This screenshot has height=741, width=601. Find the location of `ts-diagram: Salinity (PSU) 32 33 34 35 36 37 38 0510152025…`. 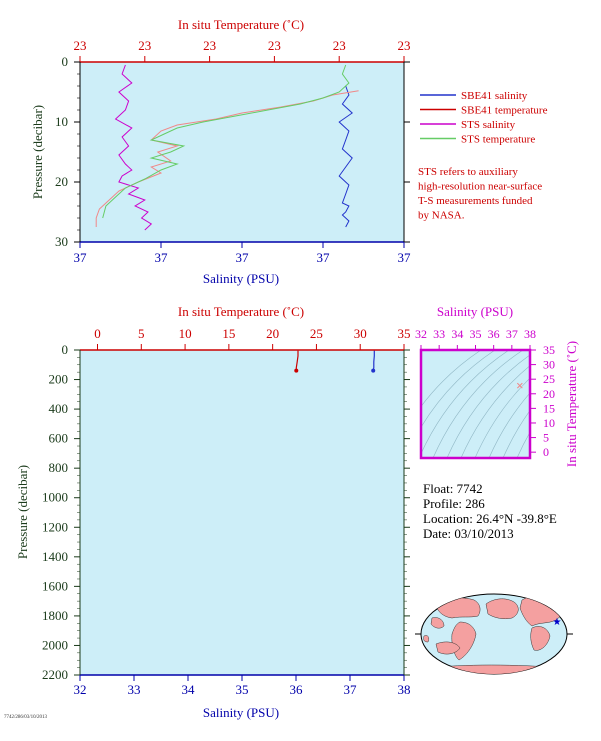

ts-diagram: Salinity (PSU) 32 33 34 35 36 37 38 0510152025… is located at coordinates (497, 385).